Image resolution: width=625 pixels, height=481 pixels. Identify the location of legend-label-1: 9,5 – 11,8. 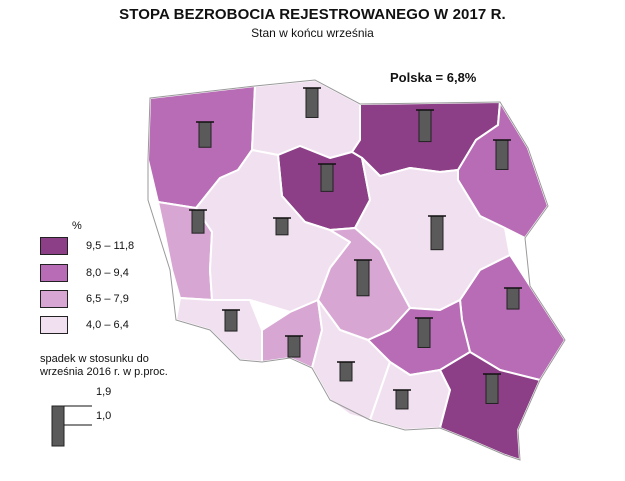
(110, 246).